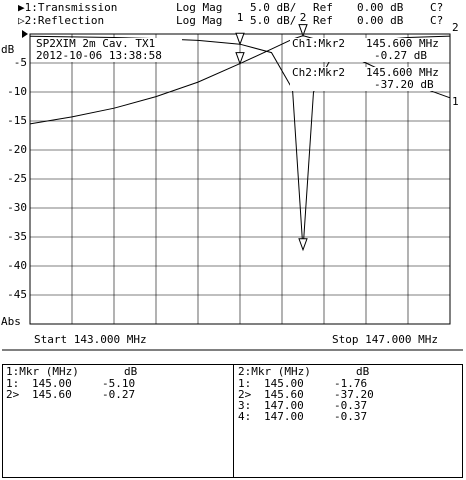 This screenshot has height=480, width=466. I want to click on y-tick-label: -10, so click(17, 91).